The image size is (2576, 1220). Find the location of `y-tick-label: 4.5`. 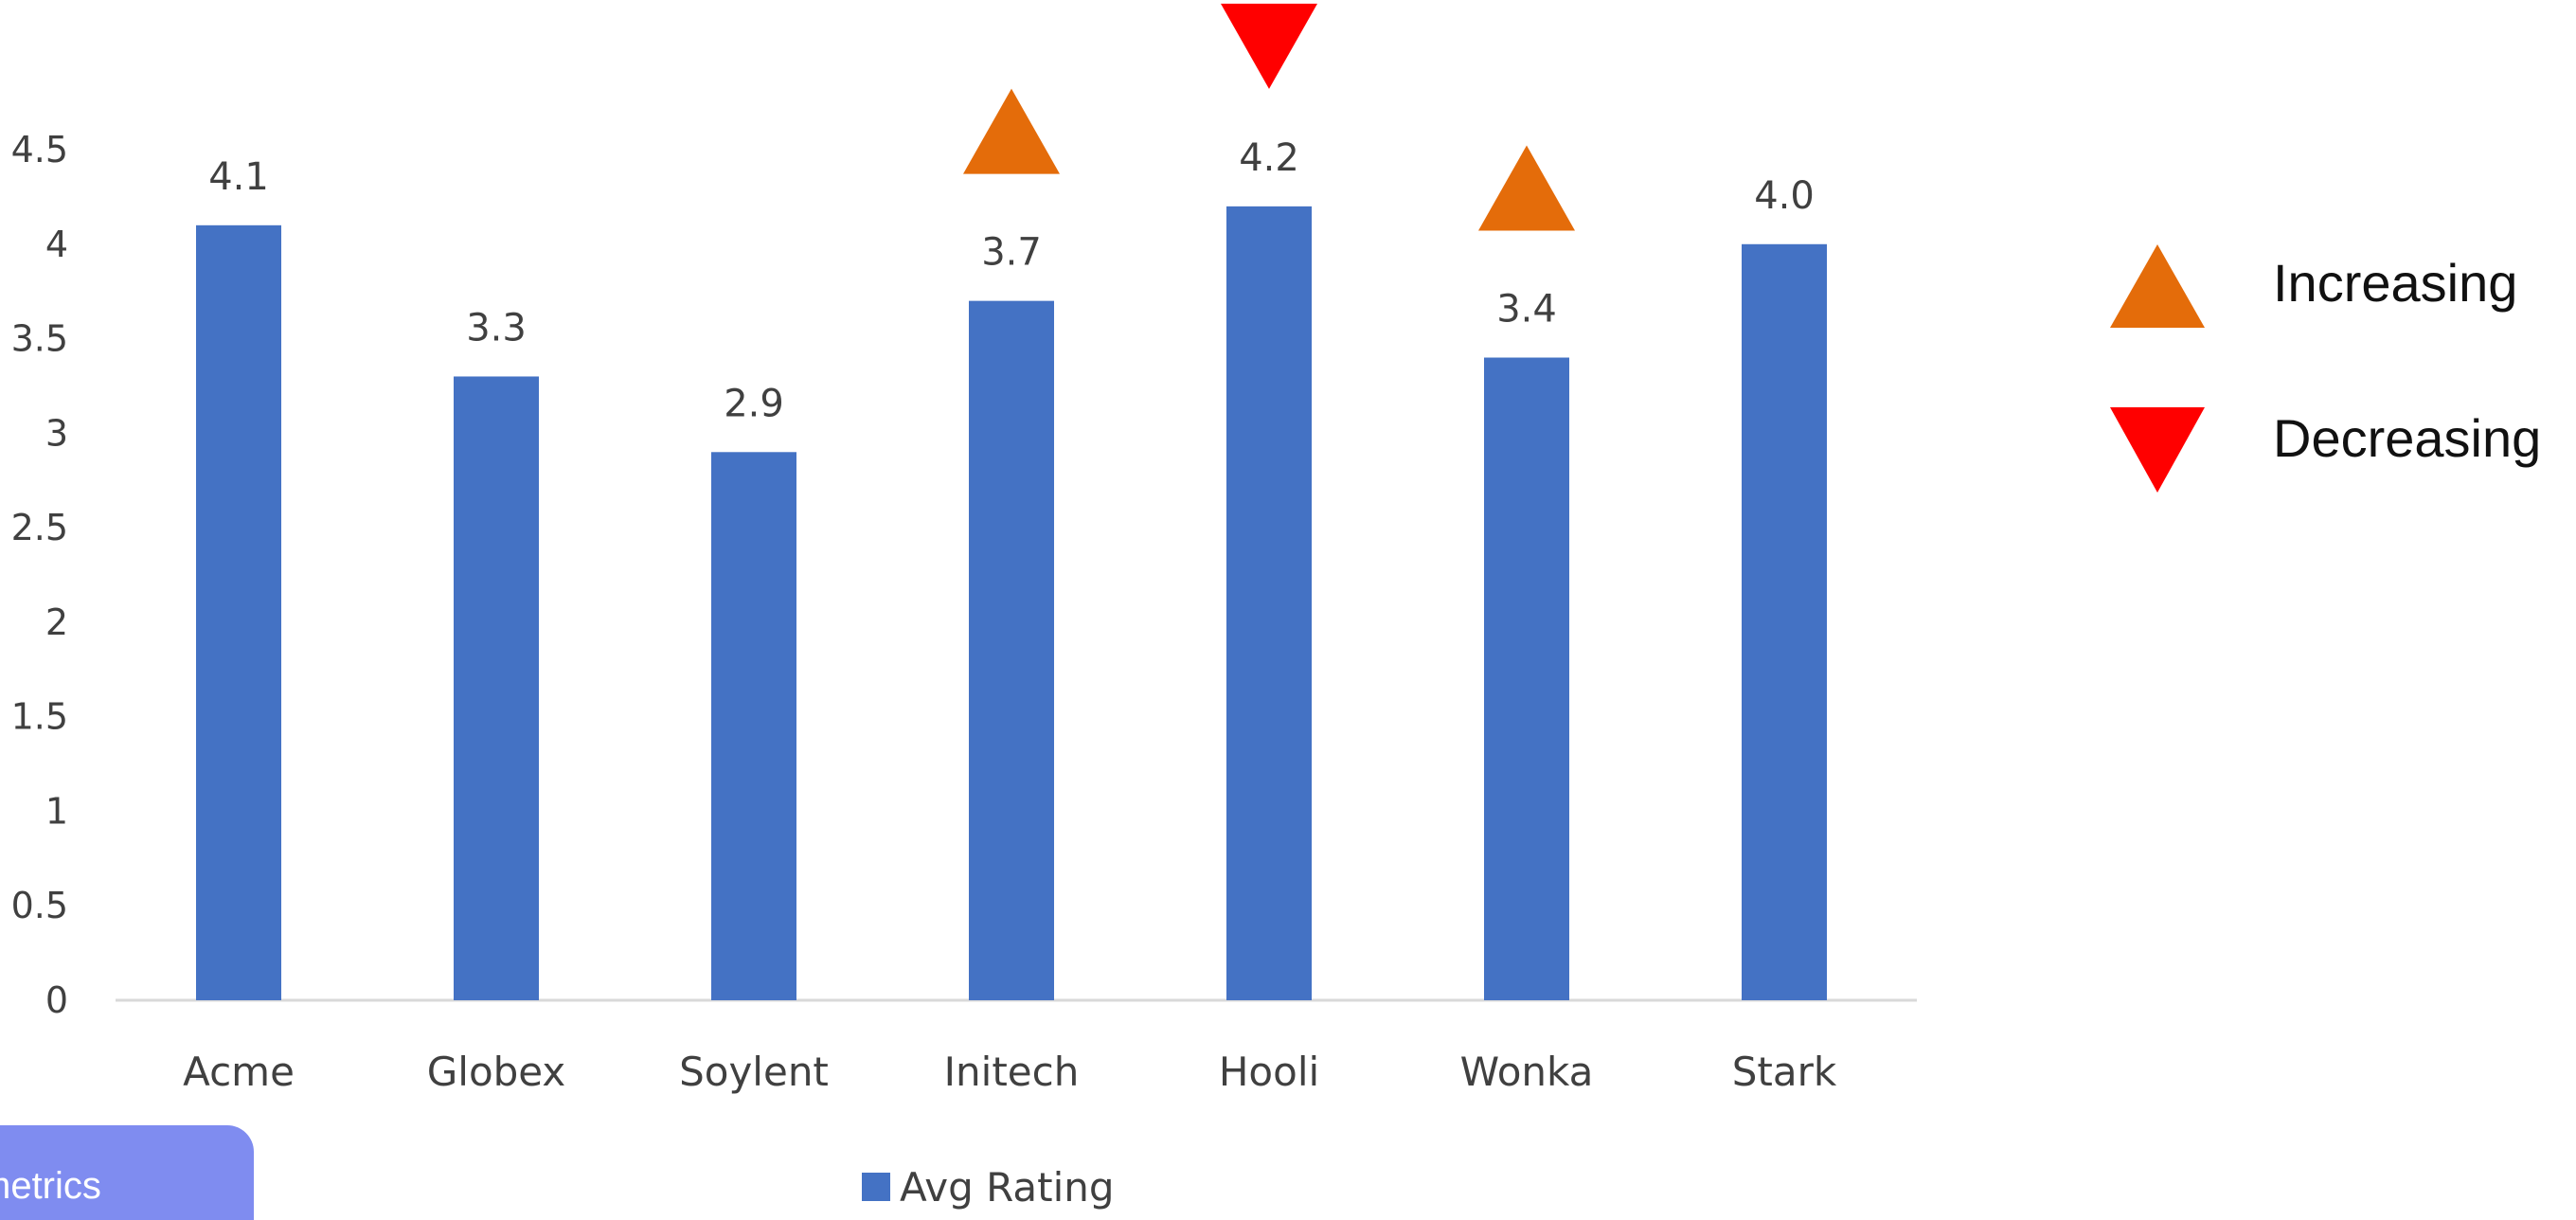

y-tick-label: 4.5 is located at coordinates (39, 149).